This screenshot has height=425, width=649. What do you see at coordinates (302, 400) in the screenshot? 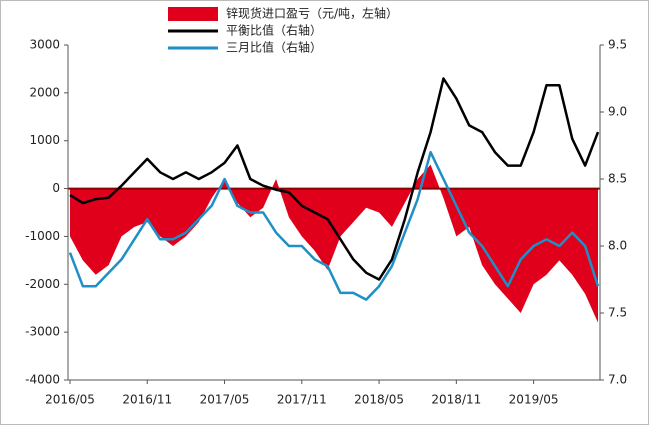
I see `x-tick-label: 2017/11` at bounding box center [302, 400].